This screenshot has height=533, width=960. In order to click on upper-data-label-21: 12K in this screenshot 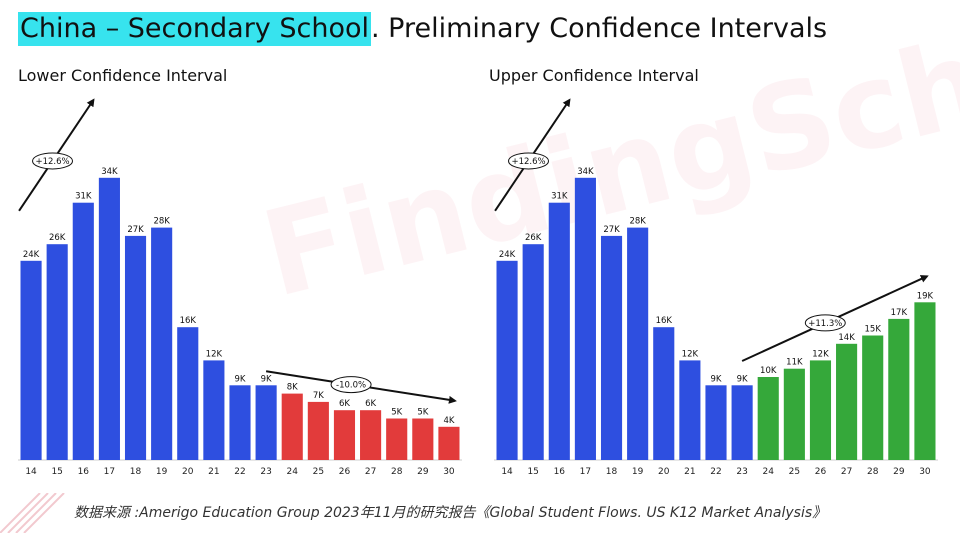, I will do `click(690, 354)`.